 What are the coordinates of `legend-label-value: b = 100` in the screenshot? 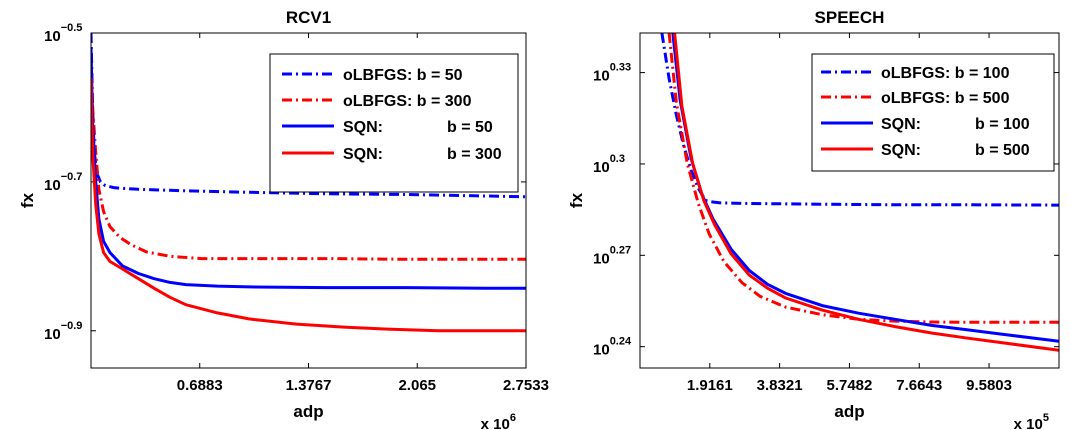 It's located at (1002, 124).